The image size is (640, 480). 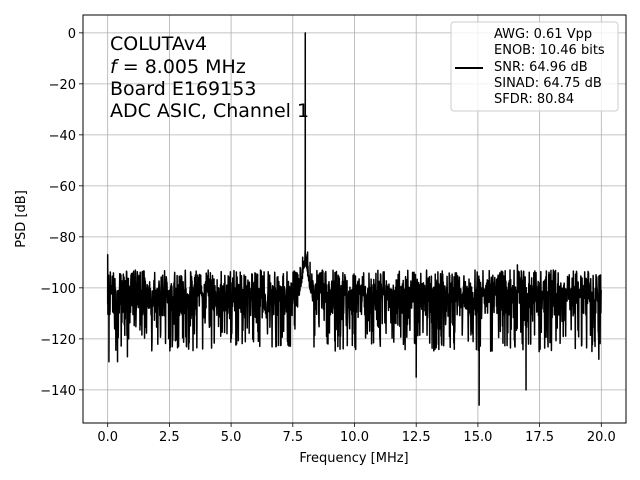 I want to click on y-tick-label: −80, so click(x=62, y=238).